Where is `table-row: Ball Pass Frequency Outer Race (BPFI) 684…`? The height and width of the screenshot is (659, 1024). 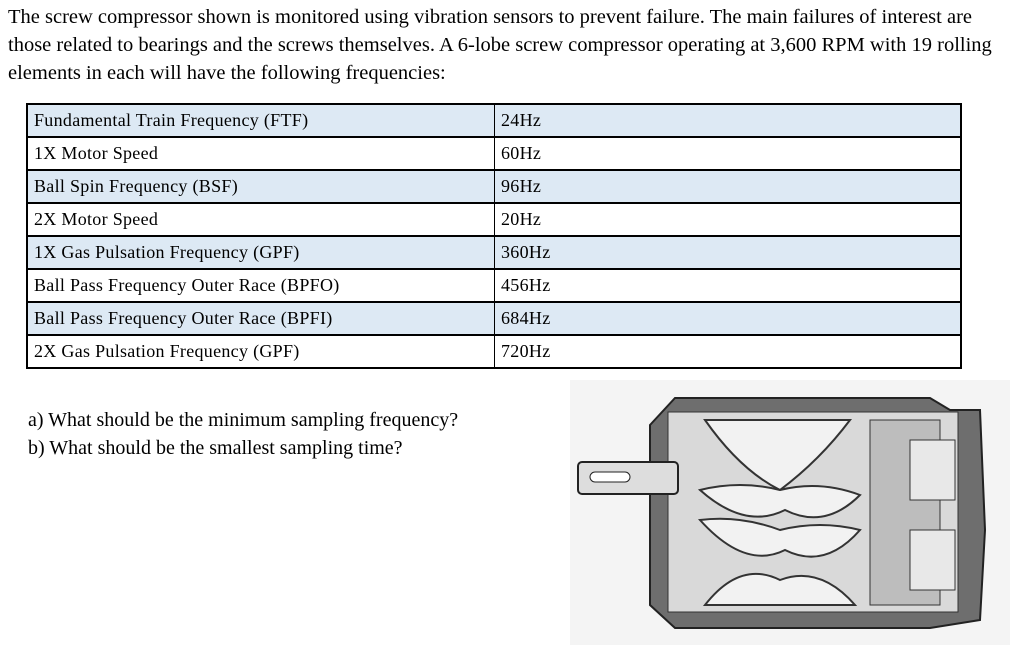
table-row: Ball Pass Frequency Outer Race (BPFI) 684… is located at coordinates (494, 319).